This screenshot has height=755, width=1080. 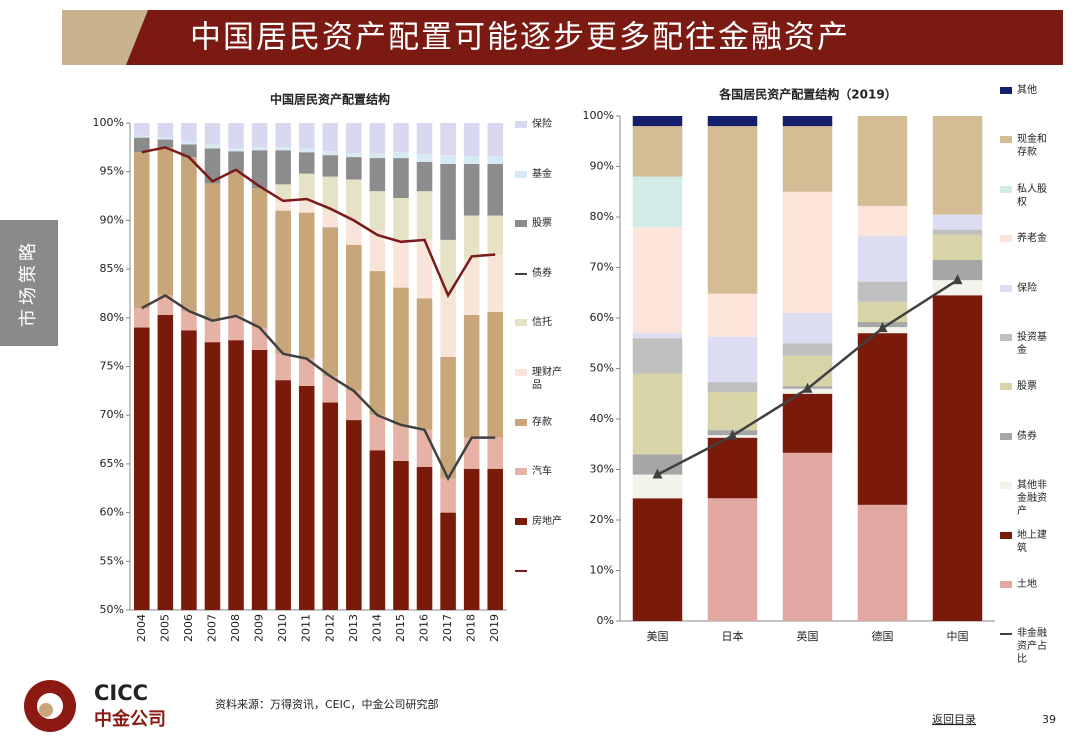 What do you see at coordinates (602, 267) in the screenshot?
I see `y-tick-label: 70%` at bounding box center [602, 267].